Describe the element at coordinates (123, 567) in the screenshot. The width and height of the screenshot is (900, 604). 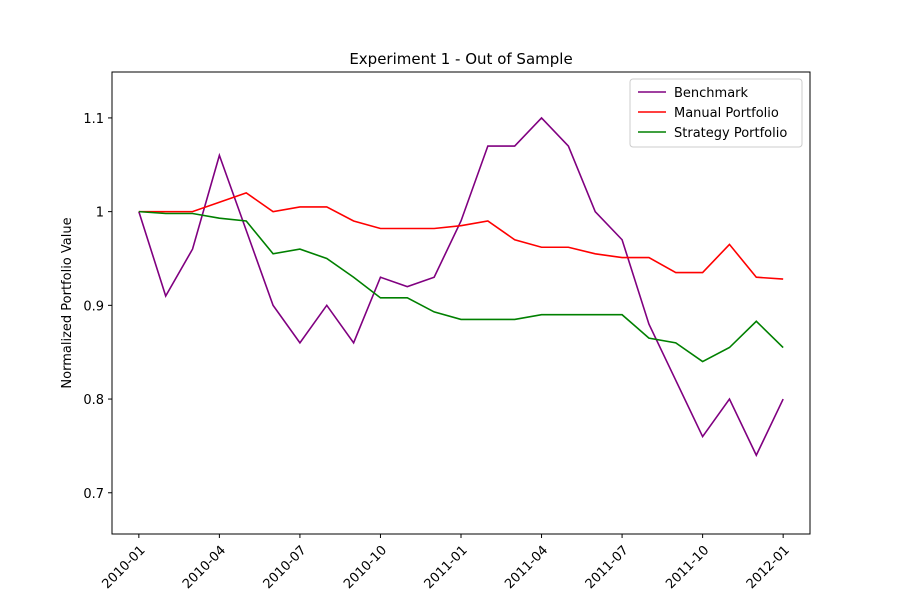
I see `x-tick-label: 2010-01` at that location.